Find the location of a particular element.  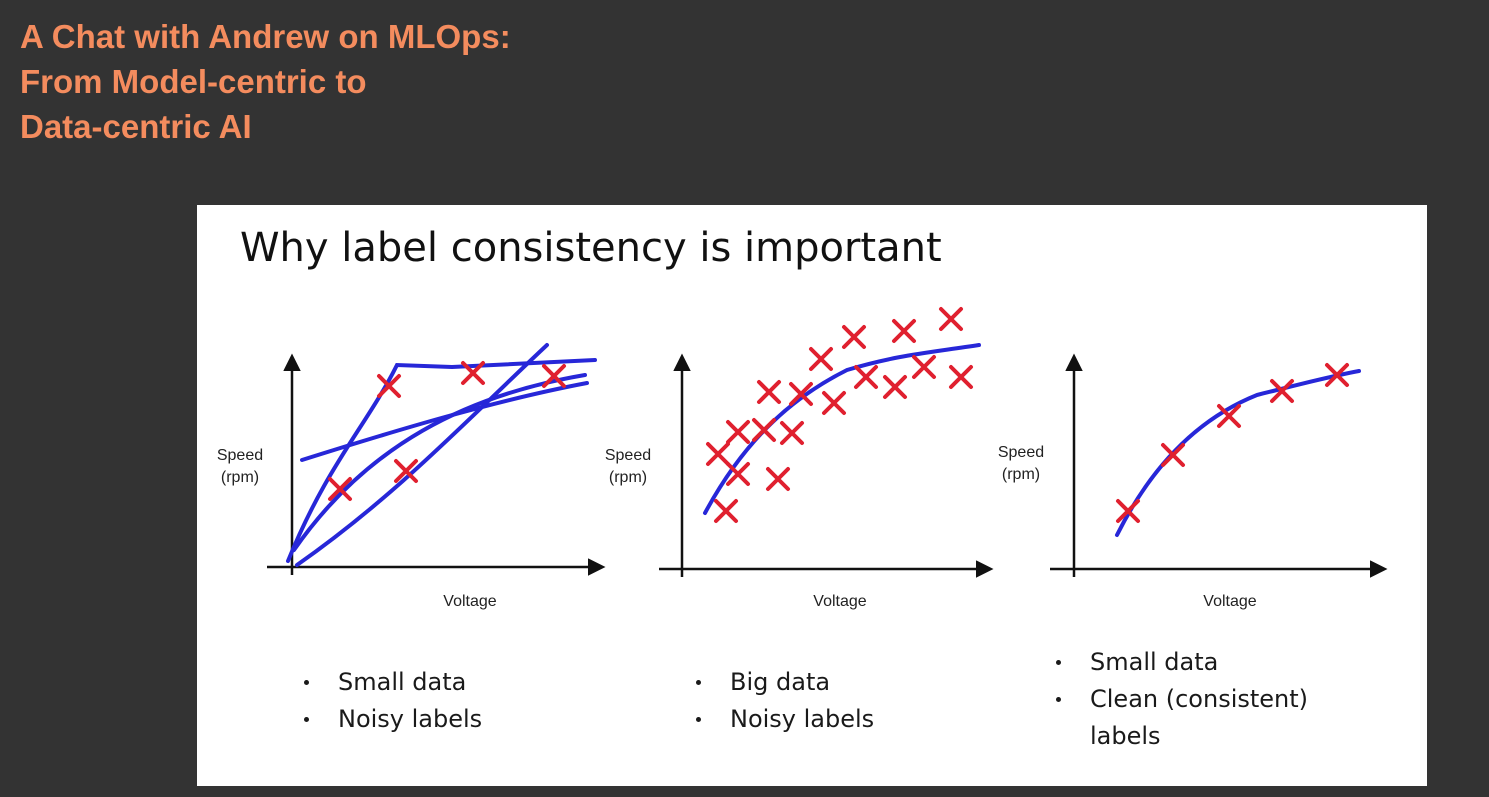

overfit-curve is located at coordinates (441, 460).